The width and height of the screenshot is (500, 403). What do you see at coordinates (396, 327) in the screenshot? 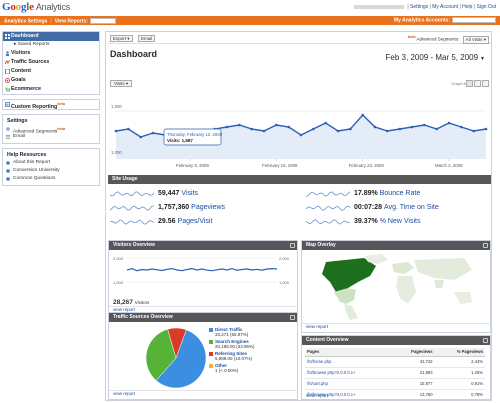
I see `panel-footer` at bounding box center [396, 327].